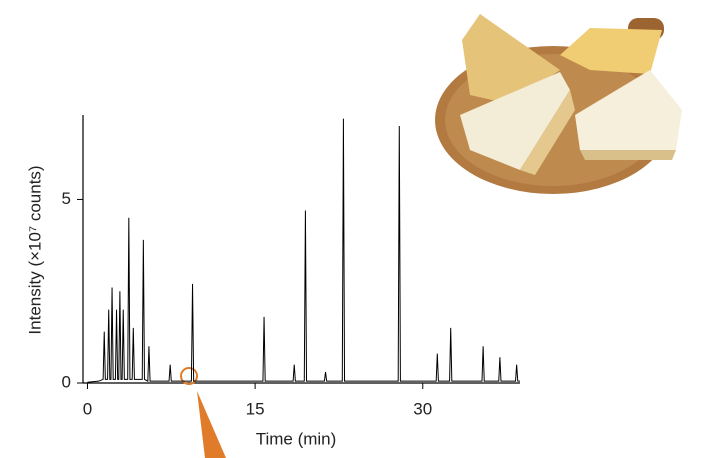 The height and width of the screenshot is (458, 709). What do you see at coordinates (34, 249) in the screenshot?
I see `y-axis-title: Intensity (×10⁷ counts)` at bounding box center [34, 249].